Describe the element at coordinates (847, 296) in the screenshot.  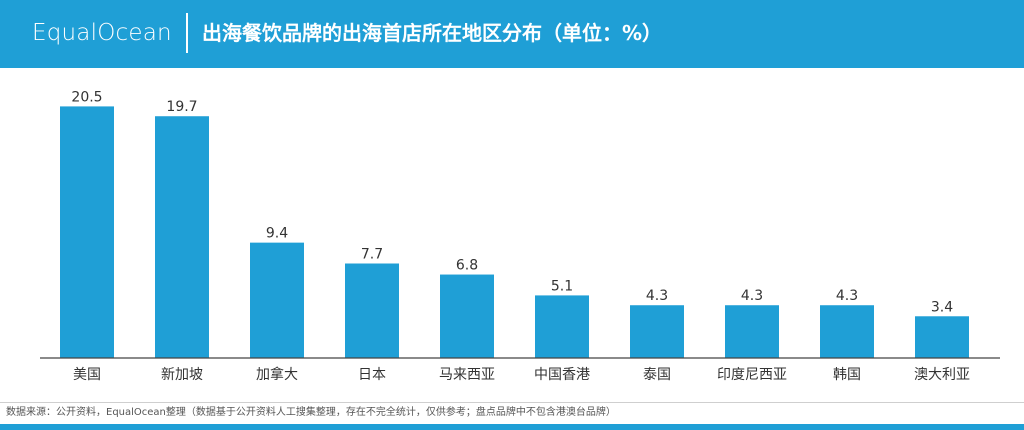
I see `data-label-9: 4.3` at that location.